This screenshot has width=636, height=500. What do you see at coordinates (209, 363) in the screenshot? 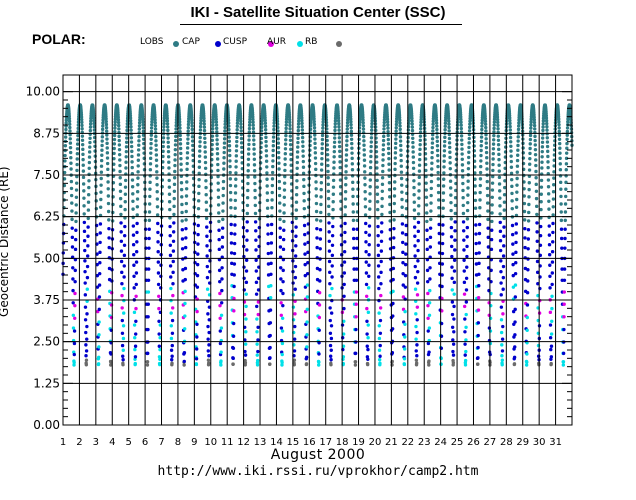
I see `data-point-rb` at bounding box center [209, 363].